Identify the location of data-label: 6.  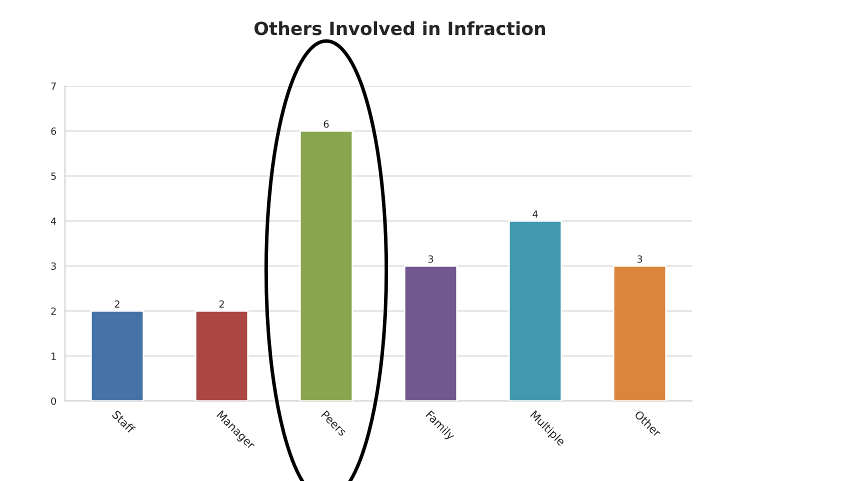
(326, 124).